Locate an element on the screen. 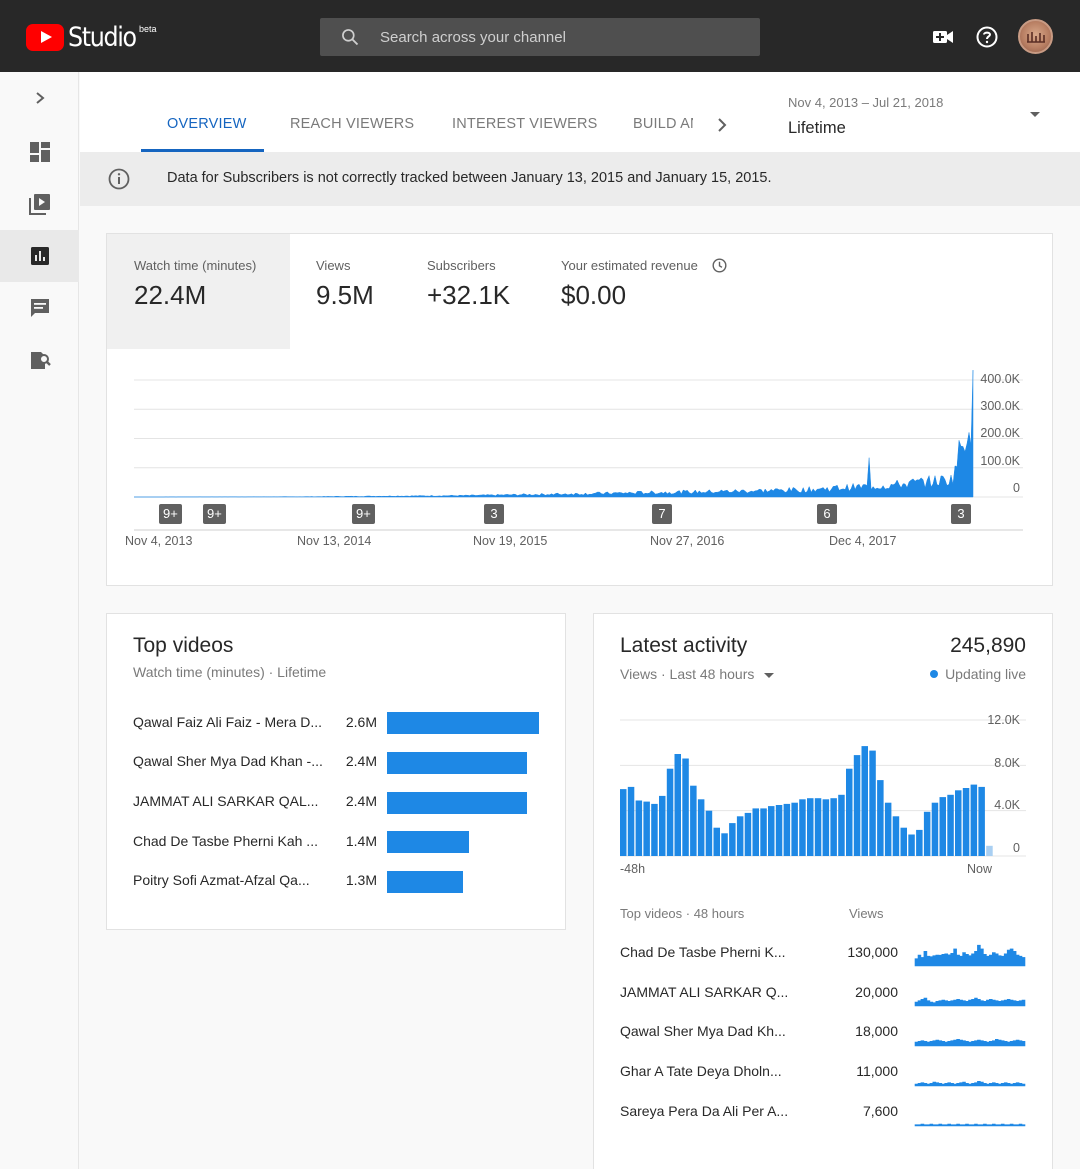 The image size is (1080, 1169). y-tick-label: 300.0K is located at coordinates (1000, 406).